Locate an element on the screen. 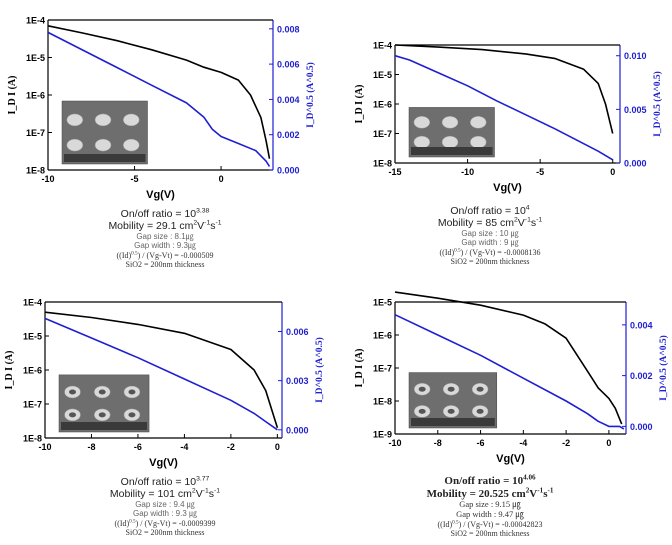  right-tick-label: 0.010 is located at coordinates (635, 56).